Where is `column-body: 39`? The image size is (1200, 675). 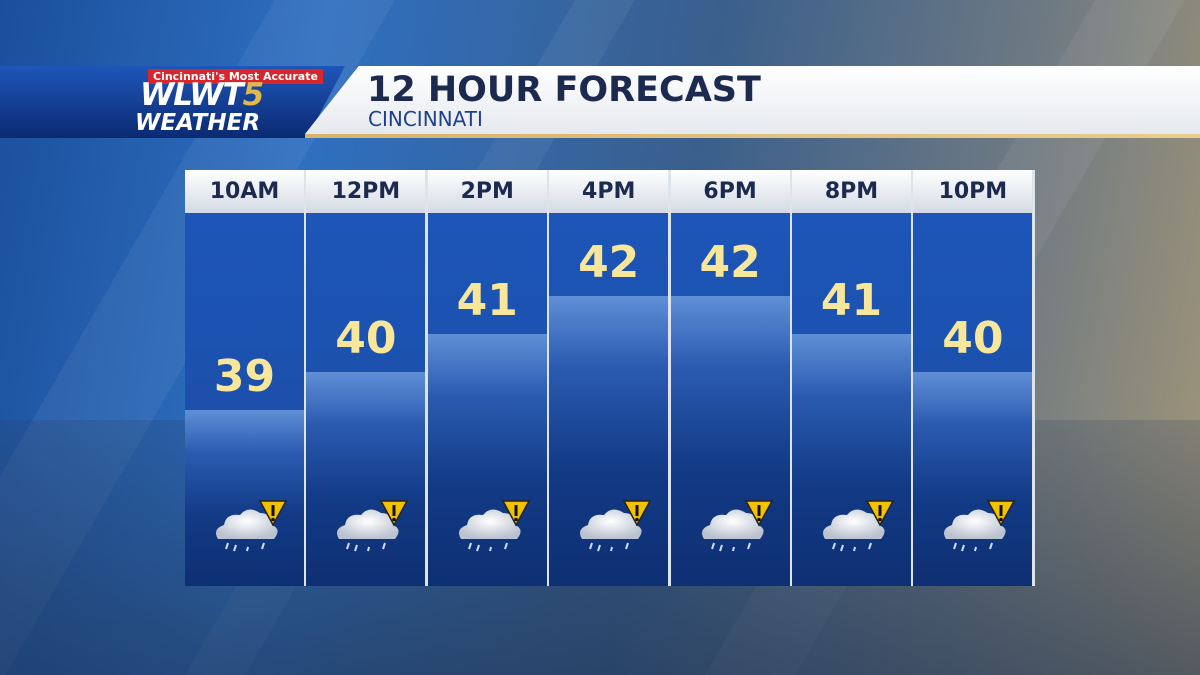 column-body: 39 is located at coordinates (244, 399).